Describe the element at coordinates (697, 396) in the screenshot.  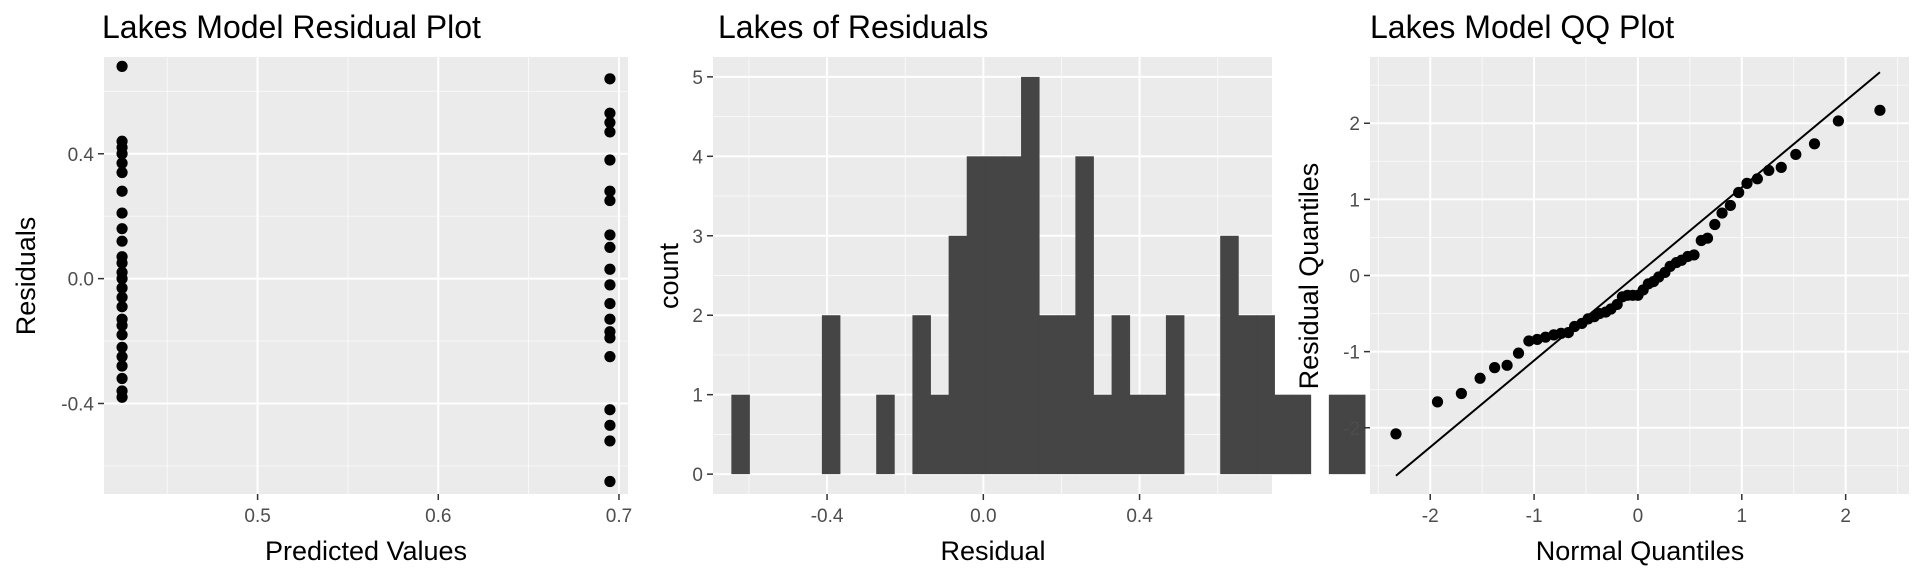
I see `histogram-y-tick-label: 1` at that location.